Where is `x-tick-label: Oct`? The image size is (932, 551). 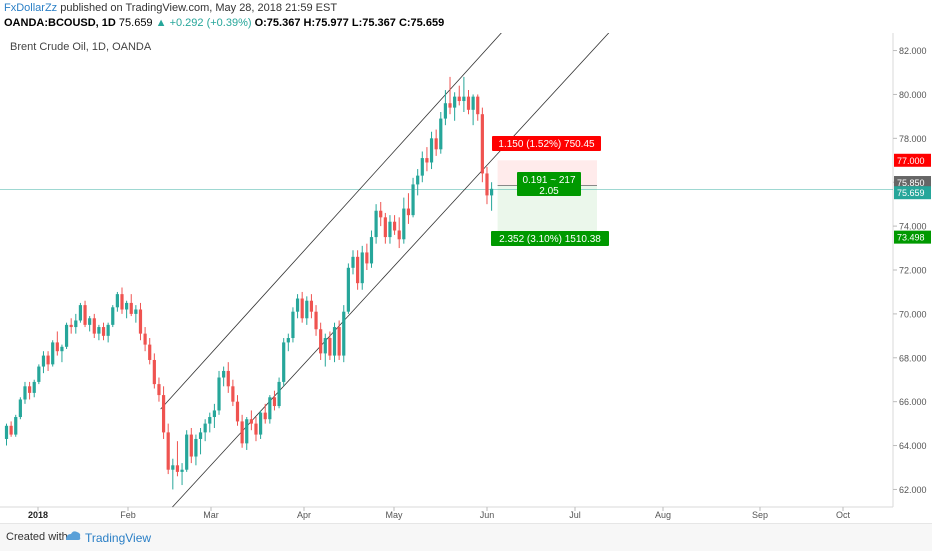
x-tick-label: Oct is located at coordinates (843, 515).